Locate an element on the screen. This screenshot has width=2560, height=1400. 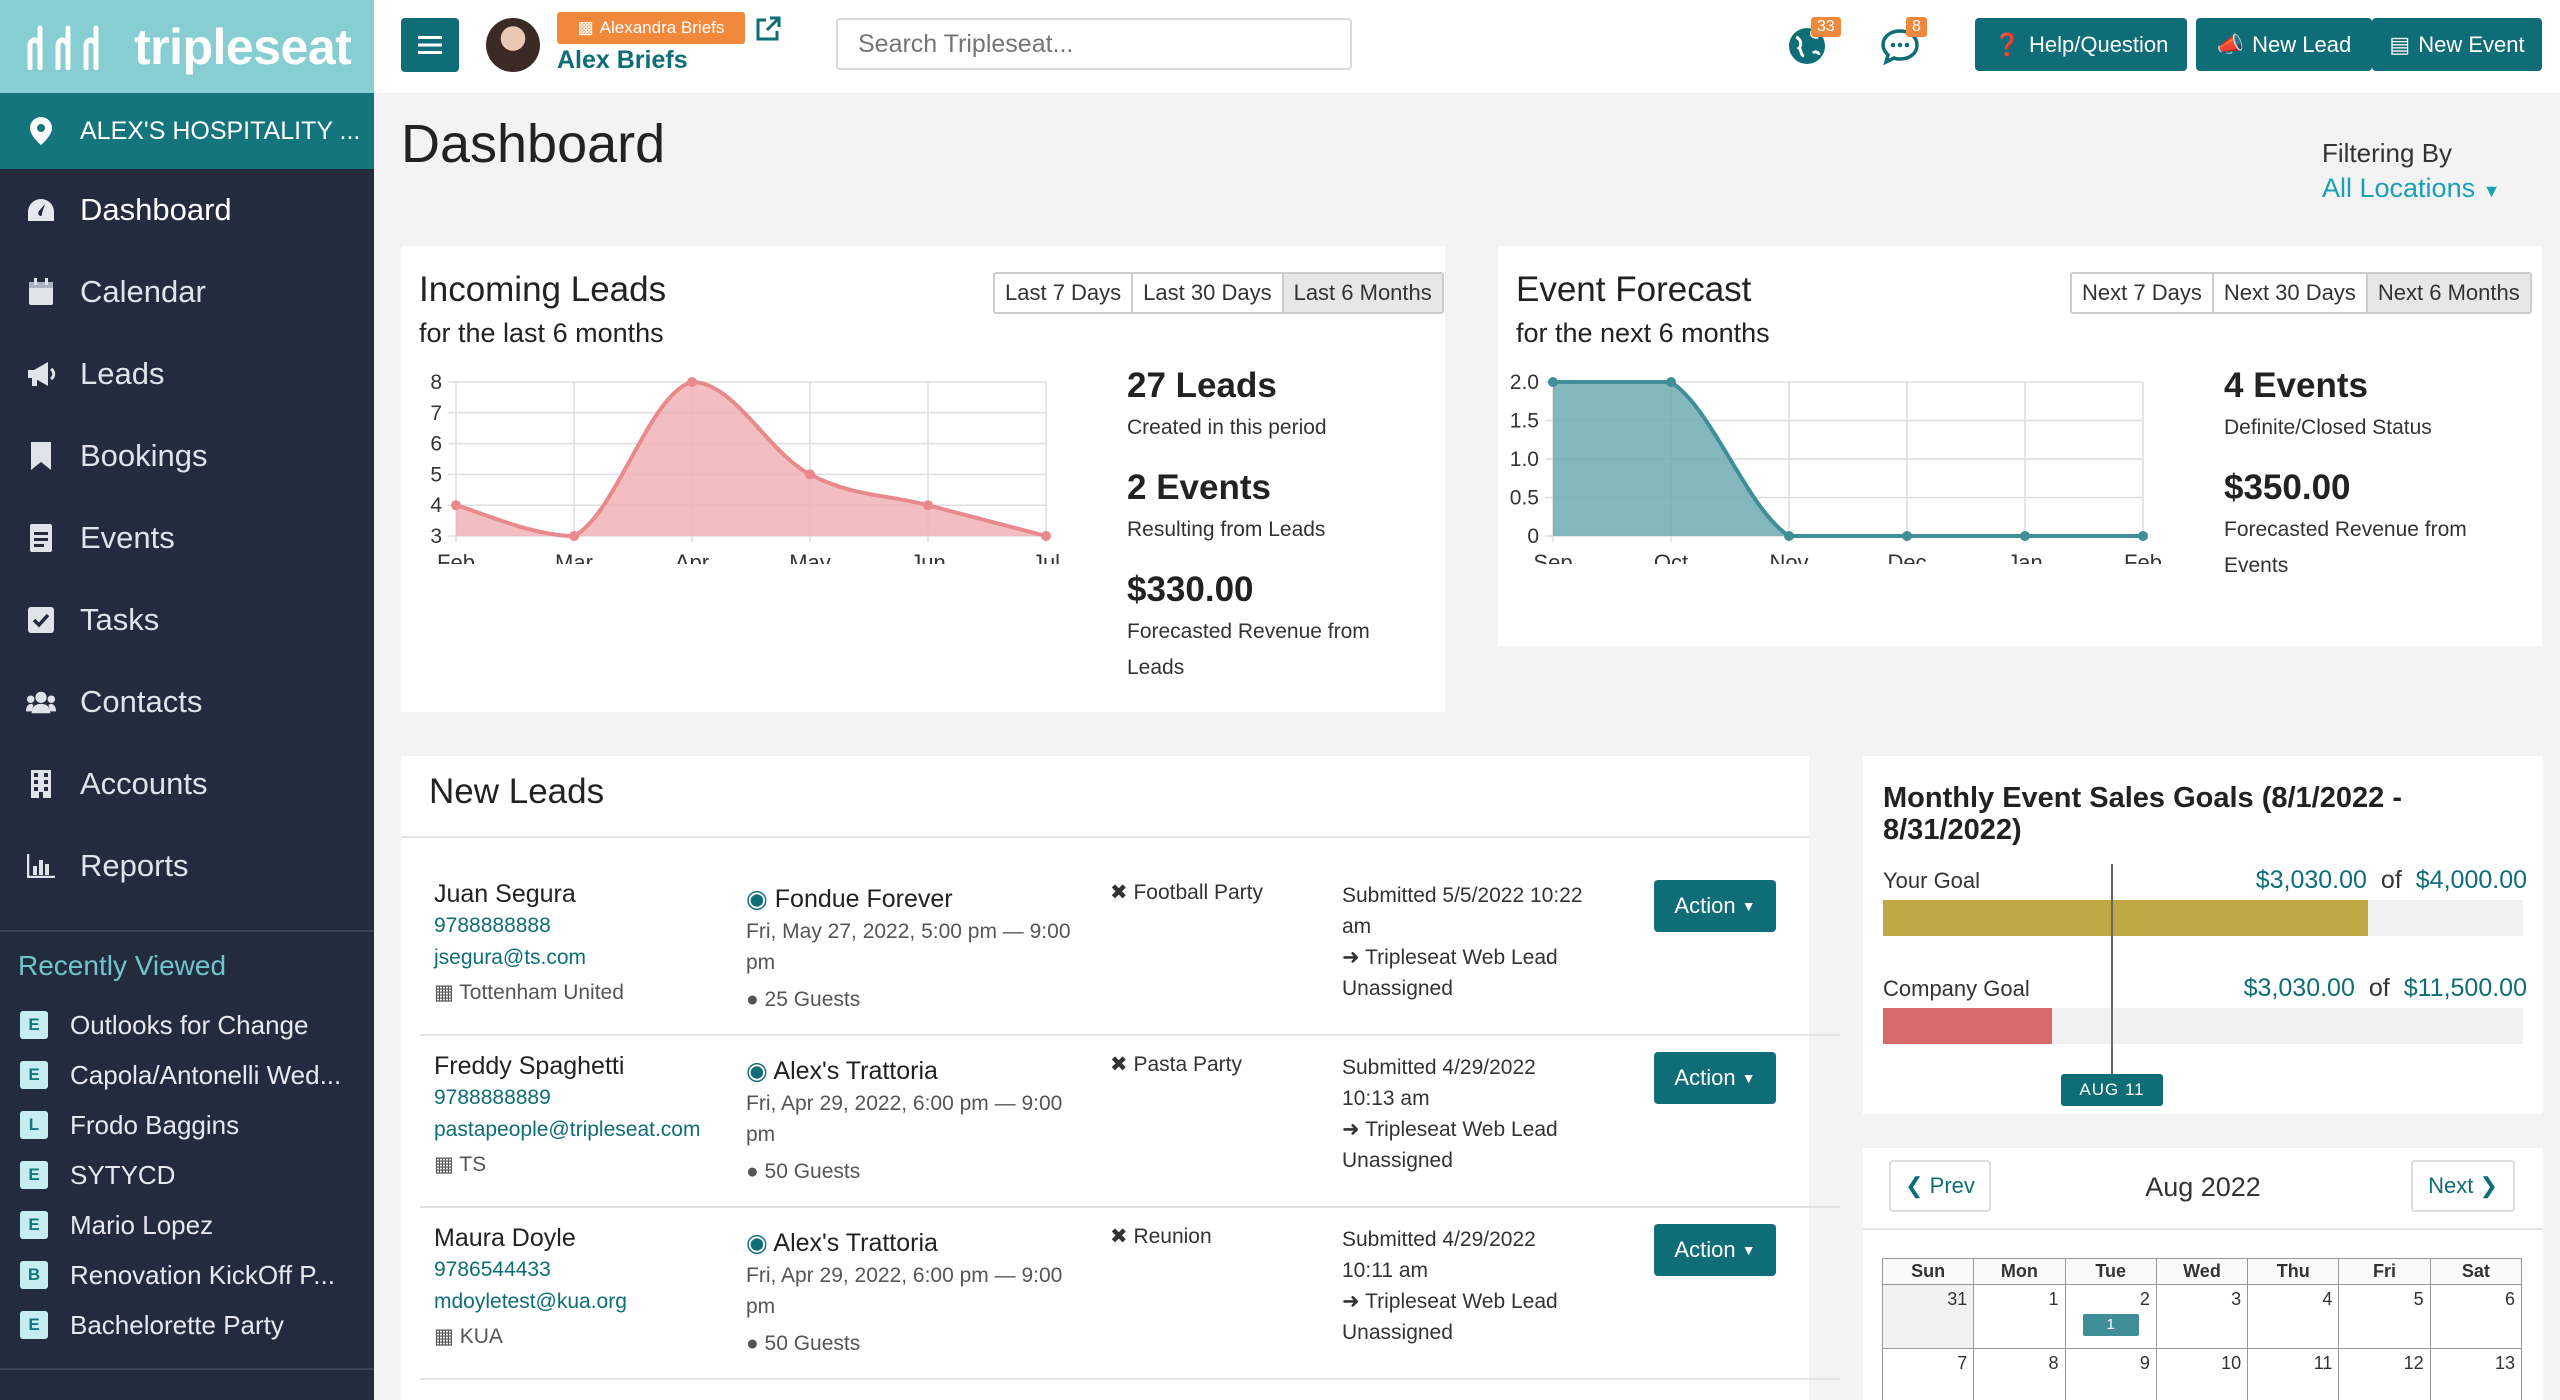
your-goal-progress is located at coordinates (2125, 918).